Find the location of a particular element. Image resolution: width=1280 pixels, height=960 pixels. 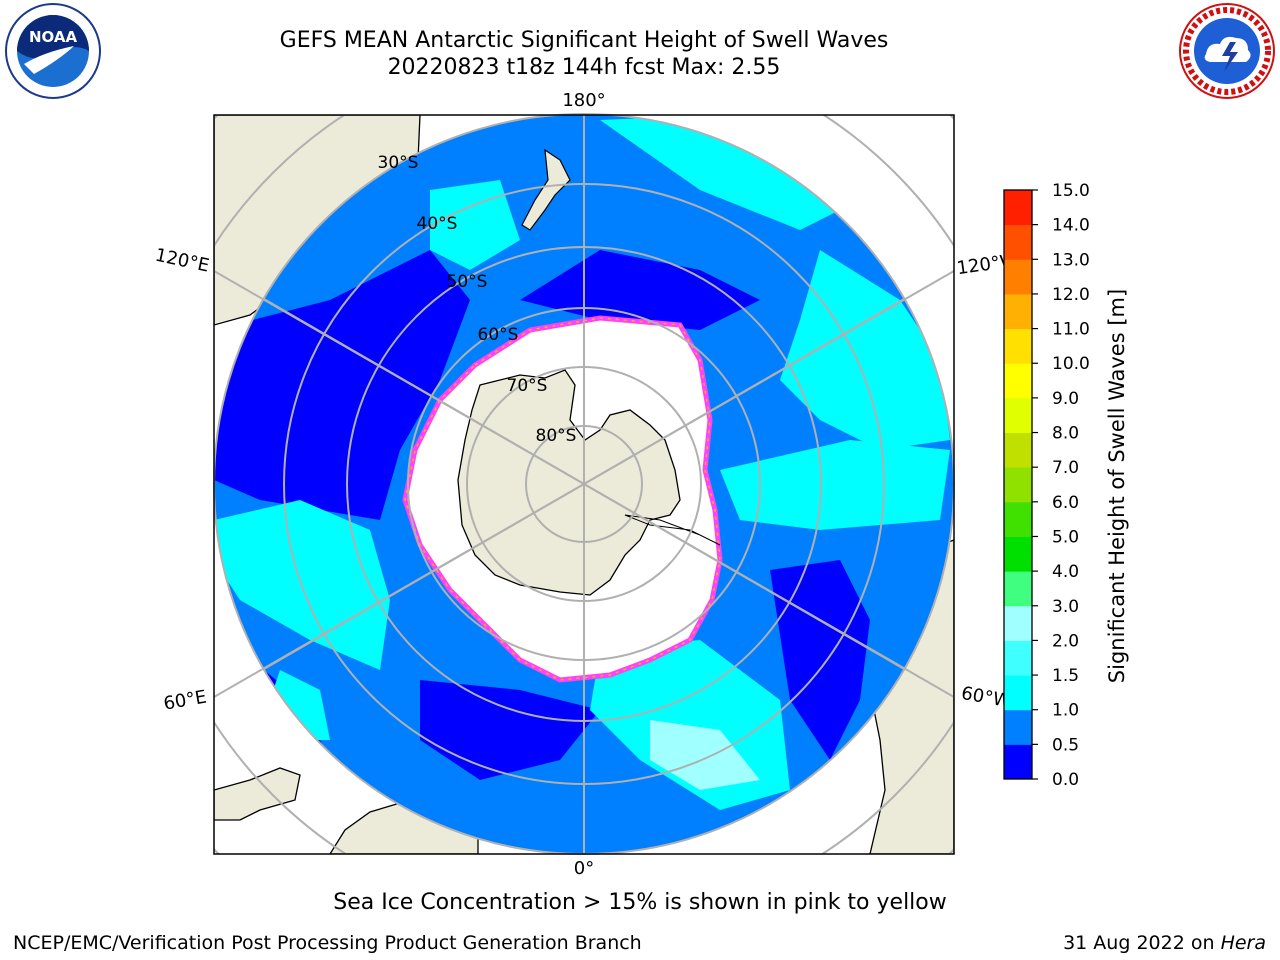

land-antarctica is located at coordinates (569, 482).